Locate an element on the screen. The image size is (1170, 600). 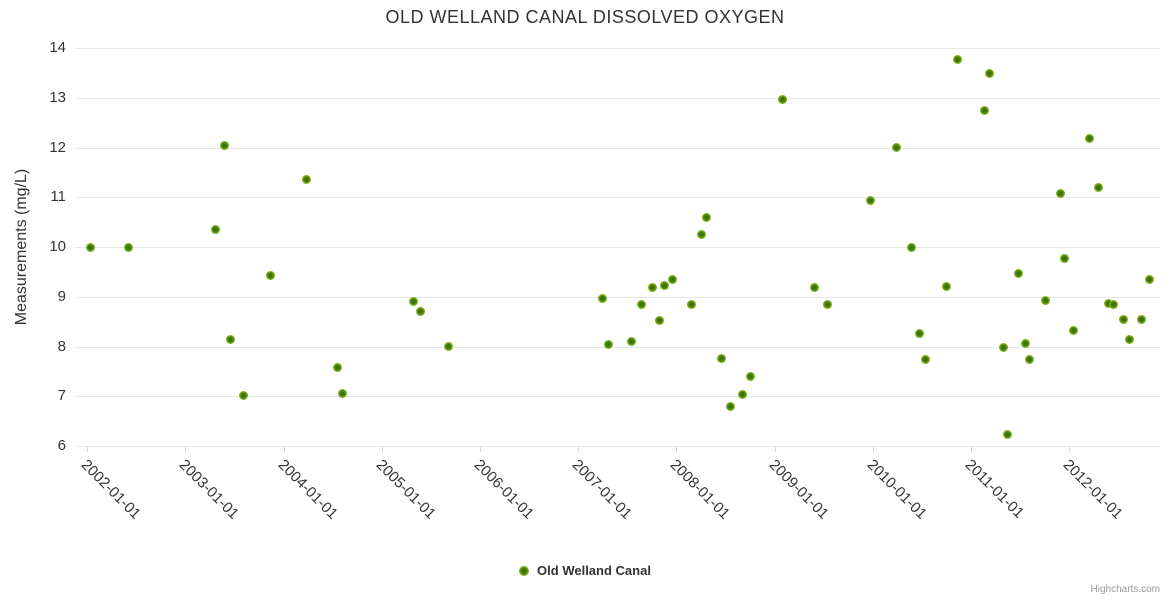
x-axis-tick-label: 2012-01-01 is located at coordinates (1093, 489).